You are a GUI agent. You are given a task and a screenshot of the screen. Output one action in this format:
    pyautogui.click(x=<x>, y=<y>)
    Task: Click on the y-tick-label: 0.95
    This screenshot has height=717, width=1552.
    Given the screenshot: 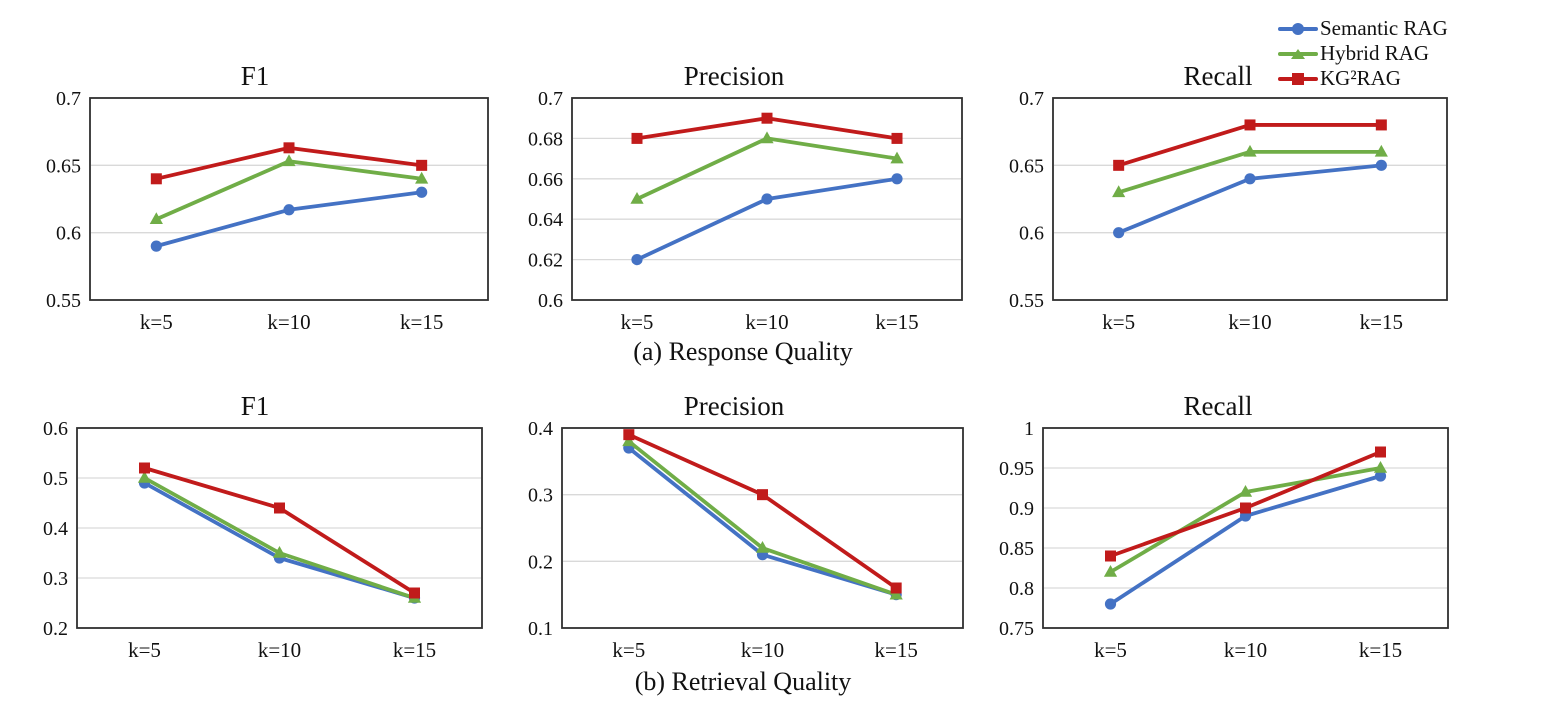 What is the action you would take?
    pyautogui.click(x=1016, y=469)
    